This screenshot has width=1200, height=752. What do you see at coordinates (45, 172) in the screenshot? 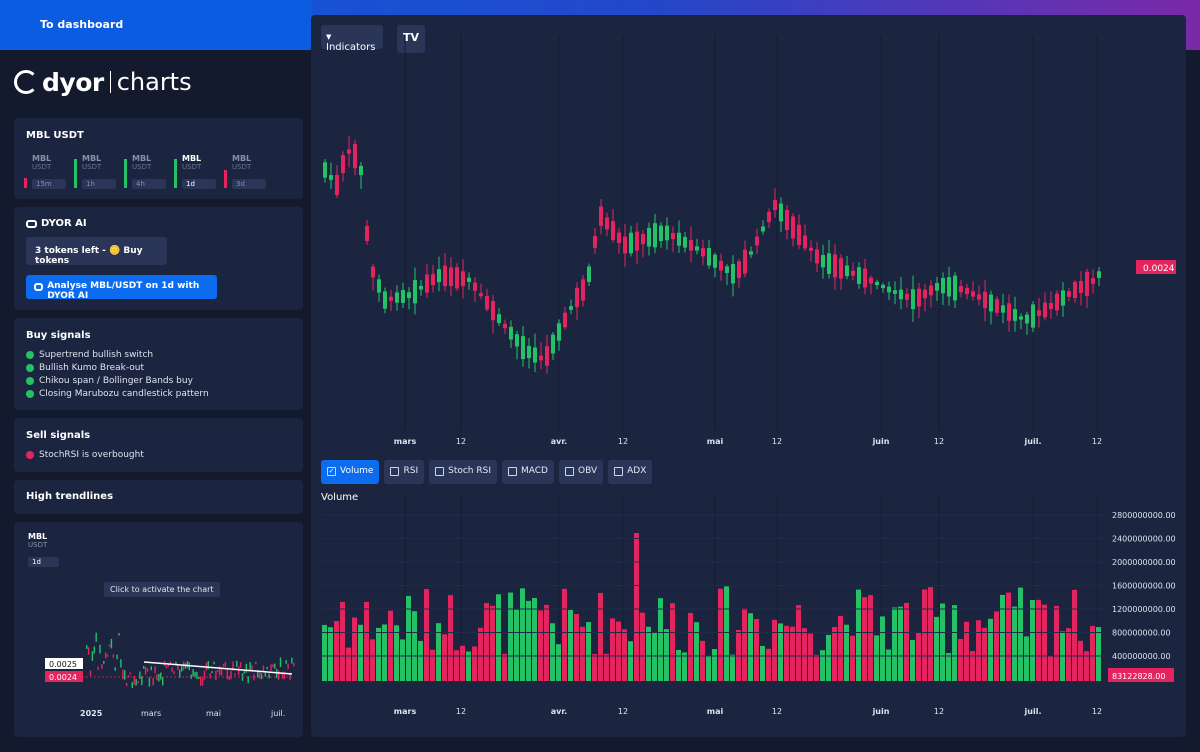
I see `timeframe-15m: MBL USDT 15m` at bounding box center [45, 172].